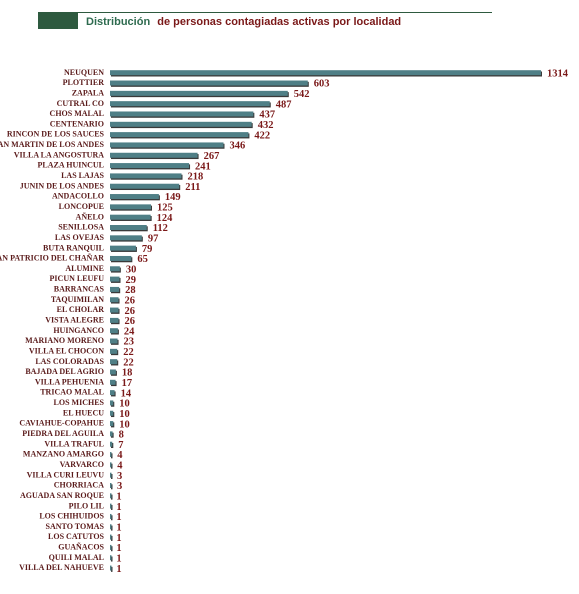  Describe the element at coordinates (558, 73) in the screenshot. I see `value-label: 1314` at that location.